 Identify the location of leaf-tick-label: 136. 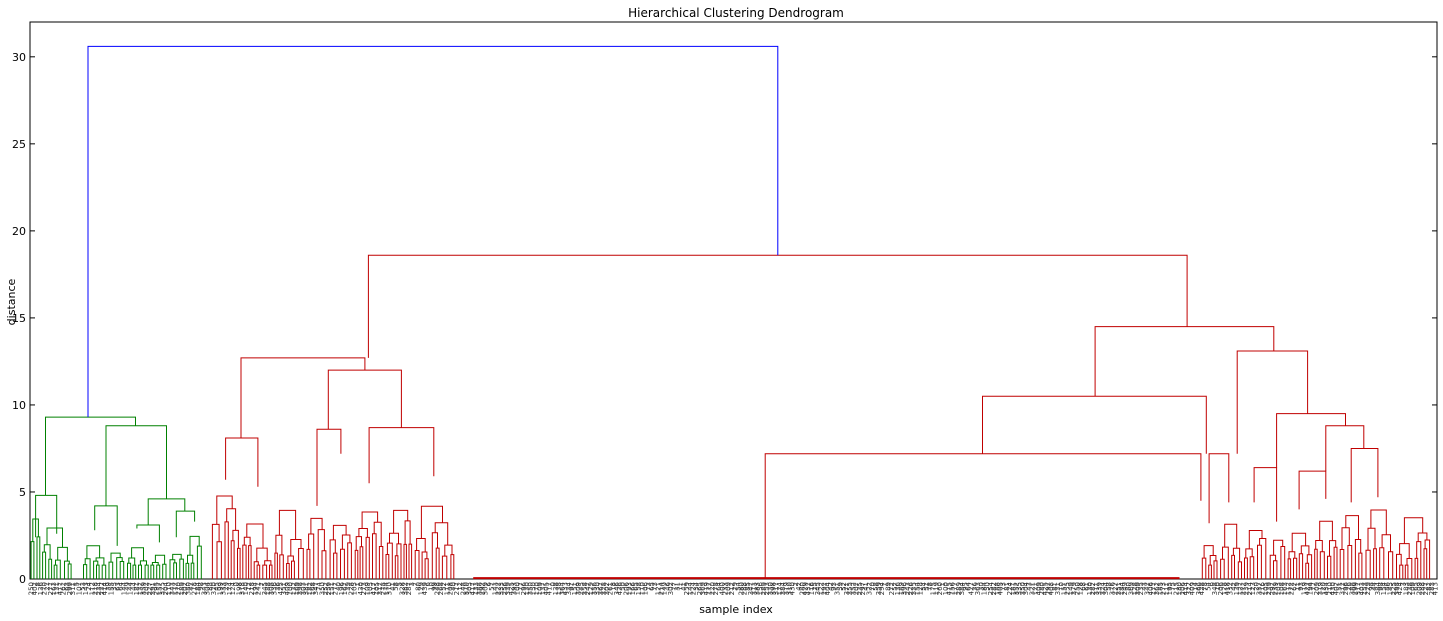
(41, 588).